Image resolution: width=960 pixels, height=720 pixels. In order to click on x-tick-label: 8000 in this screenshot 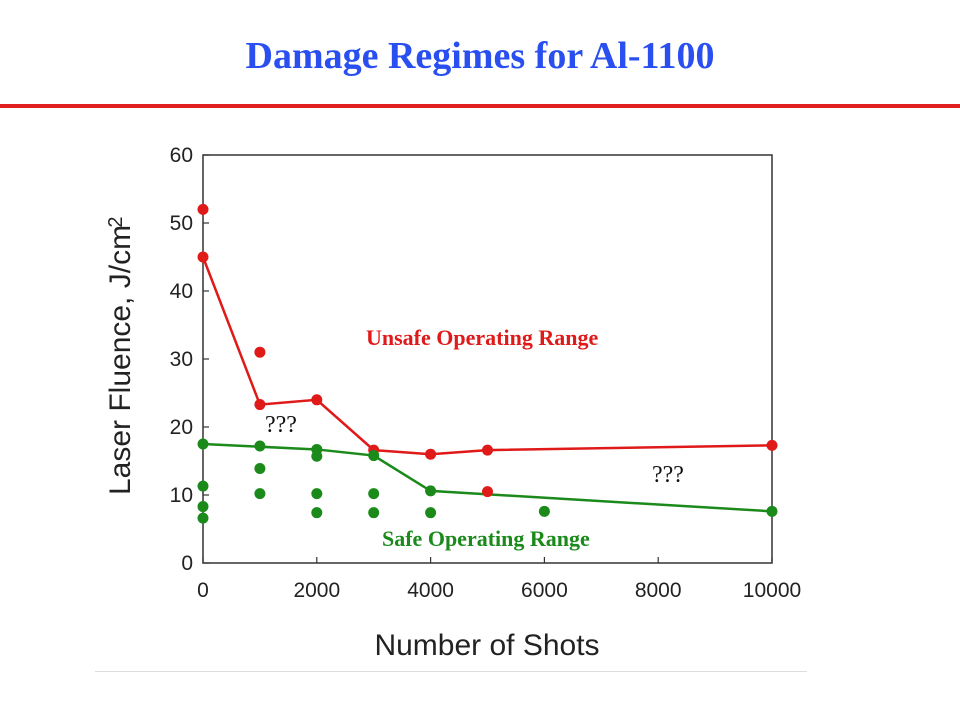, I will do `click(658, 590)`.